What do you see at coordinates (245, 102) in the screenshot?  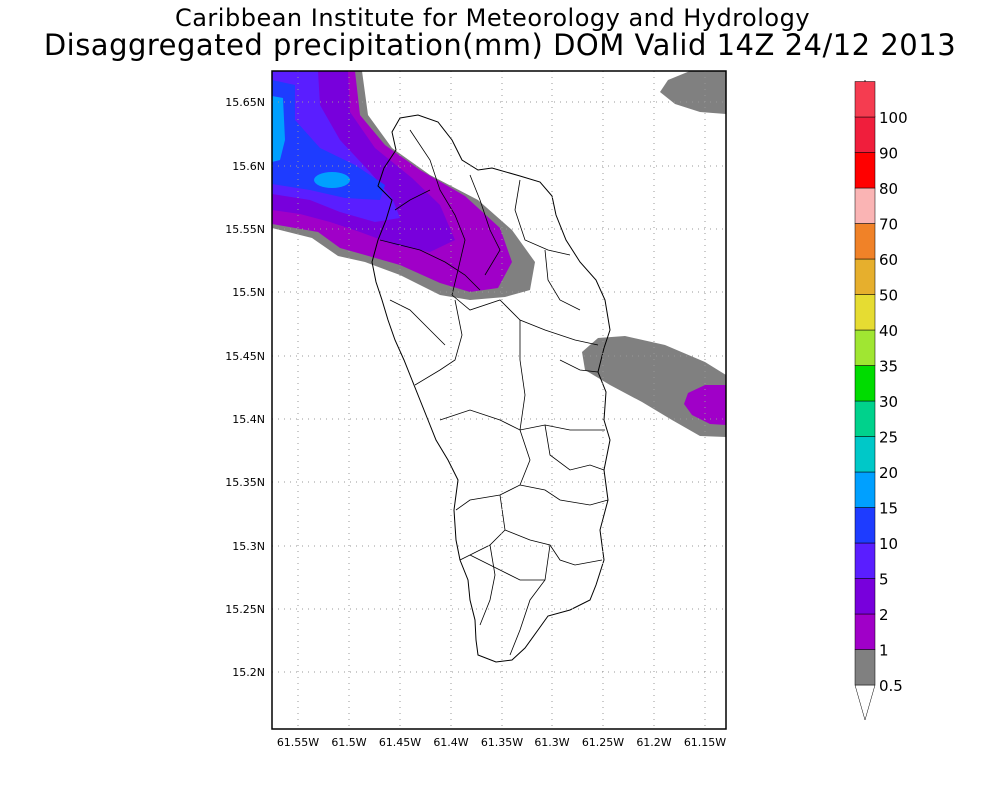 I see `lat-tick-label: 15.65N` at bounding box center [245, 102].